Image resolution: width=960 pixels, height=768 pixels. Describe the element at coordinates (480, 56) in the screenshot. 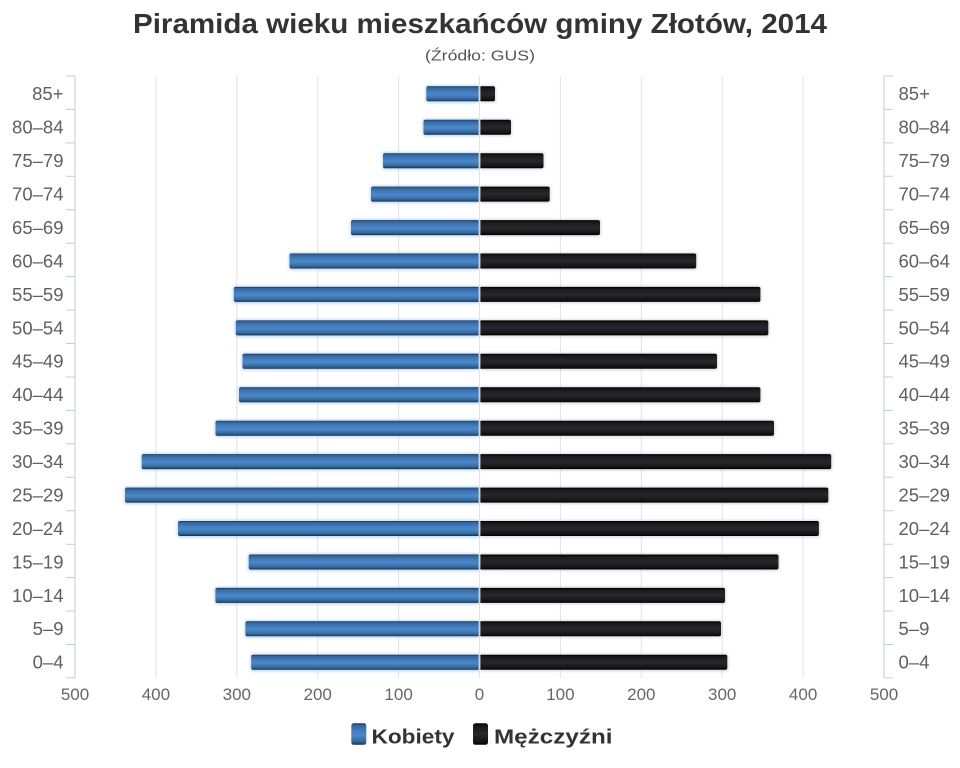

I see `svg-text: (Źródło: GUS)` at that location.